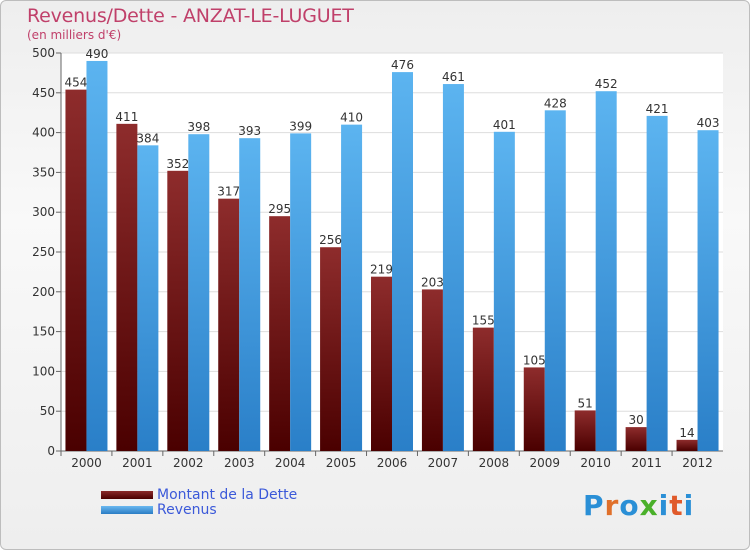 The image size is (750, 550). Describe the element at coordinates (635, 420) in the screenshot. I see `data-label-dette: 30` at that location.